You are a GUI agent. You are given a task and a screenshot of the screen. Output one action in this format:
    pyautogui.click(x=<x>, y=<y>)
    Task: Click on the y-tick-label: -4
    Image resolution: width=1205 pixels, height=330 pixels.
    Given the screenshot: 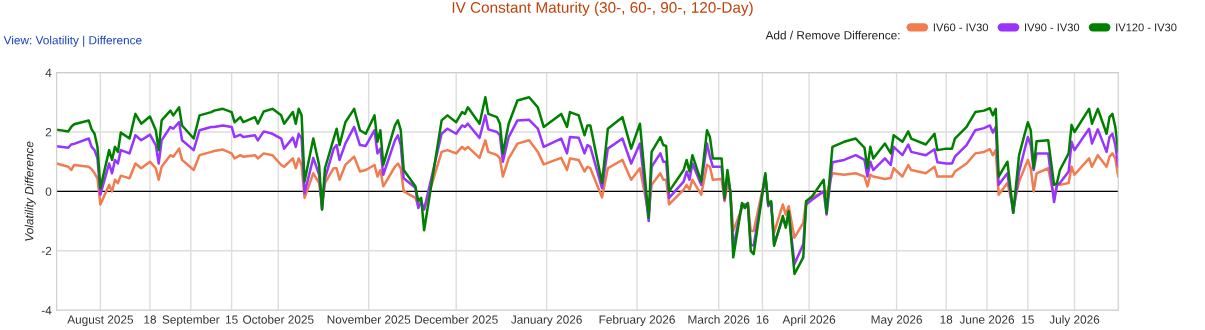 What is the action you would take?
    pyautogui.click(x=46, y=310)
    